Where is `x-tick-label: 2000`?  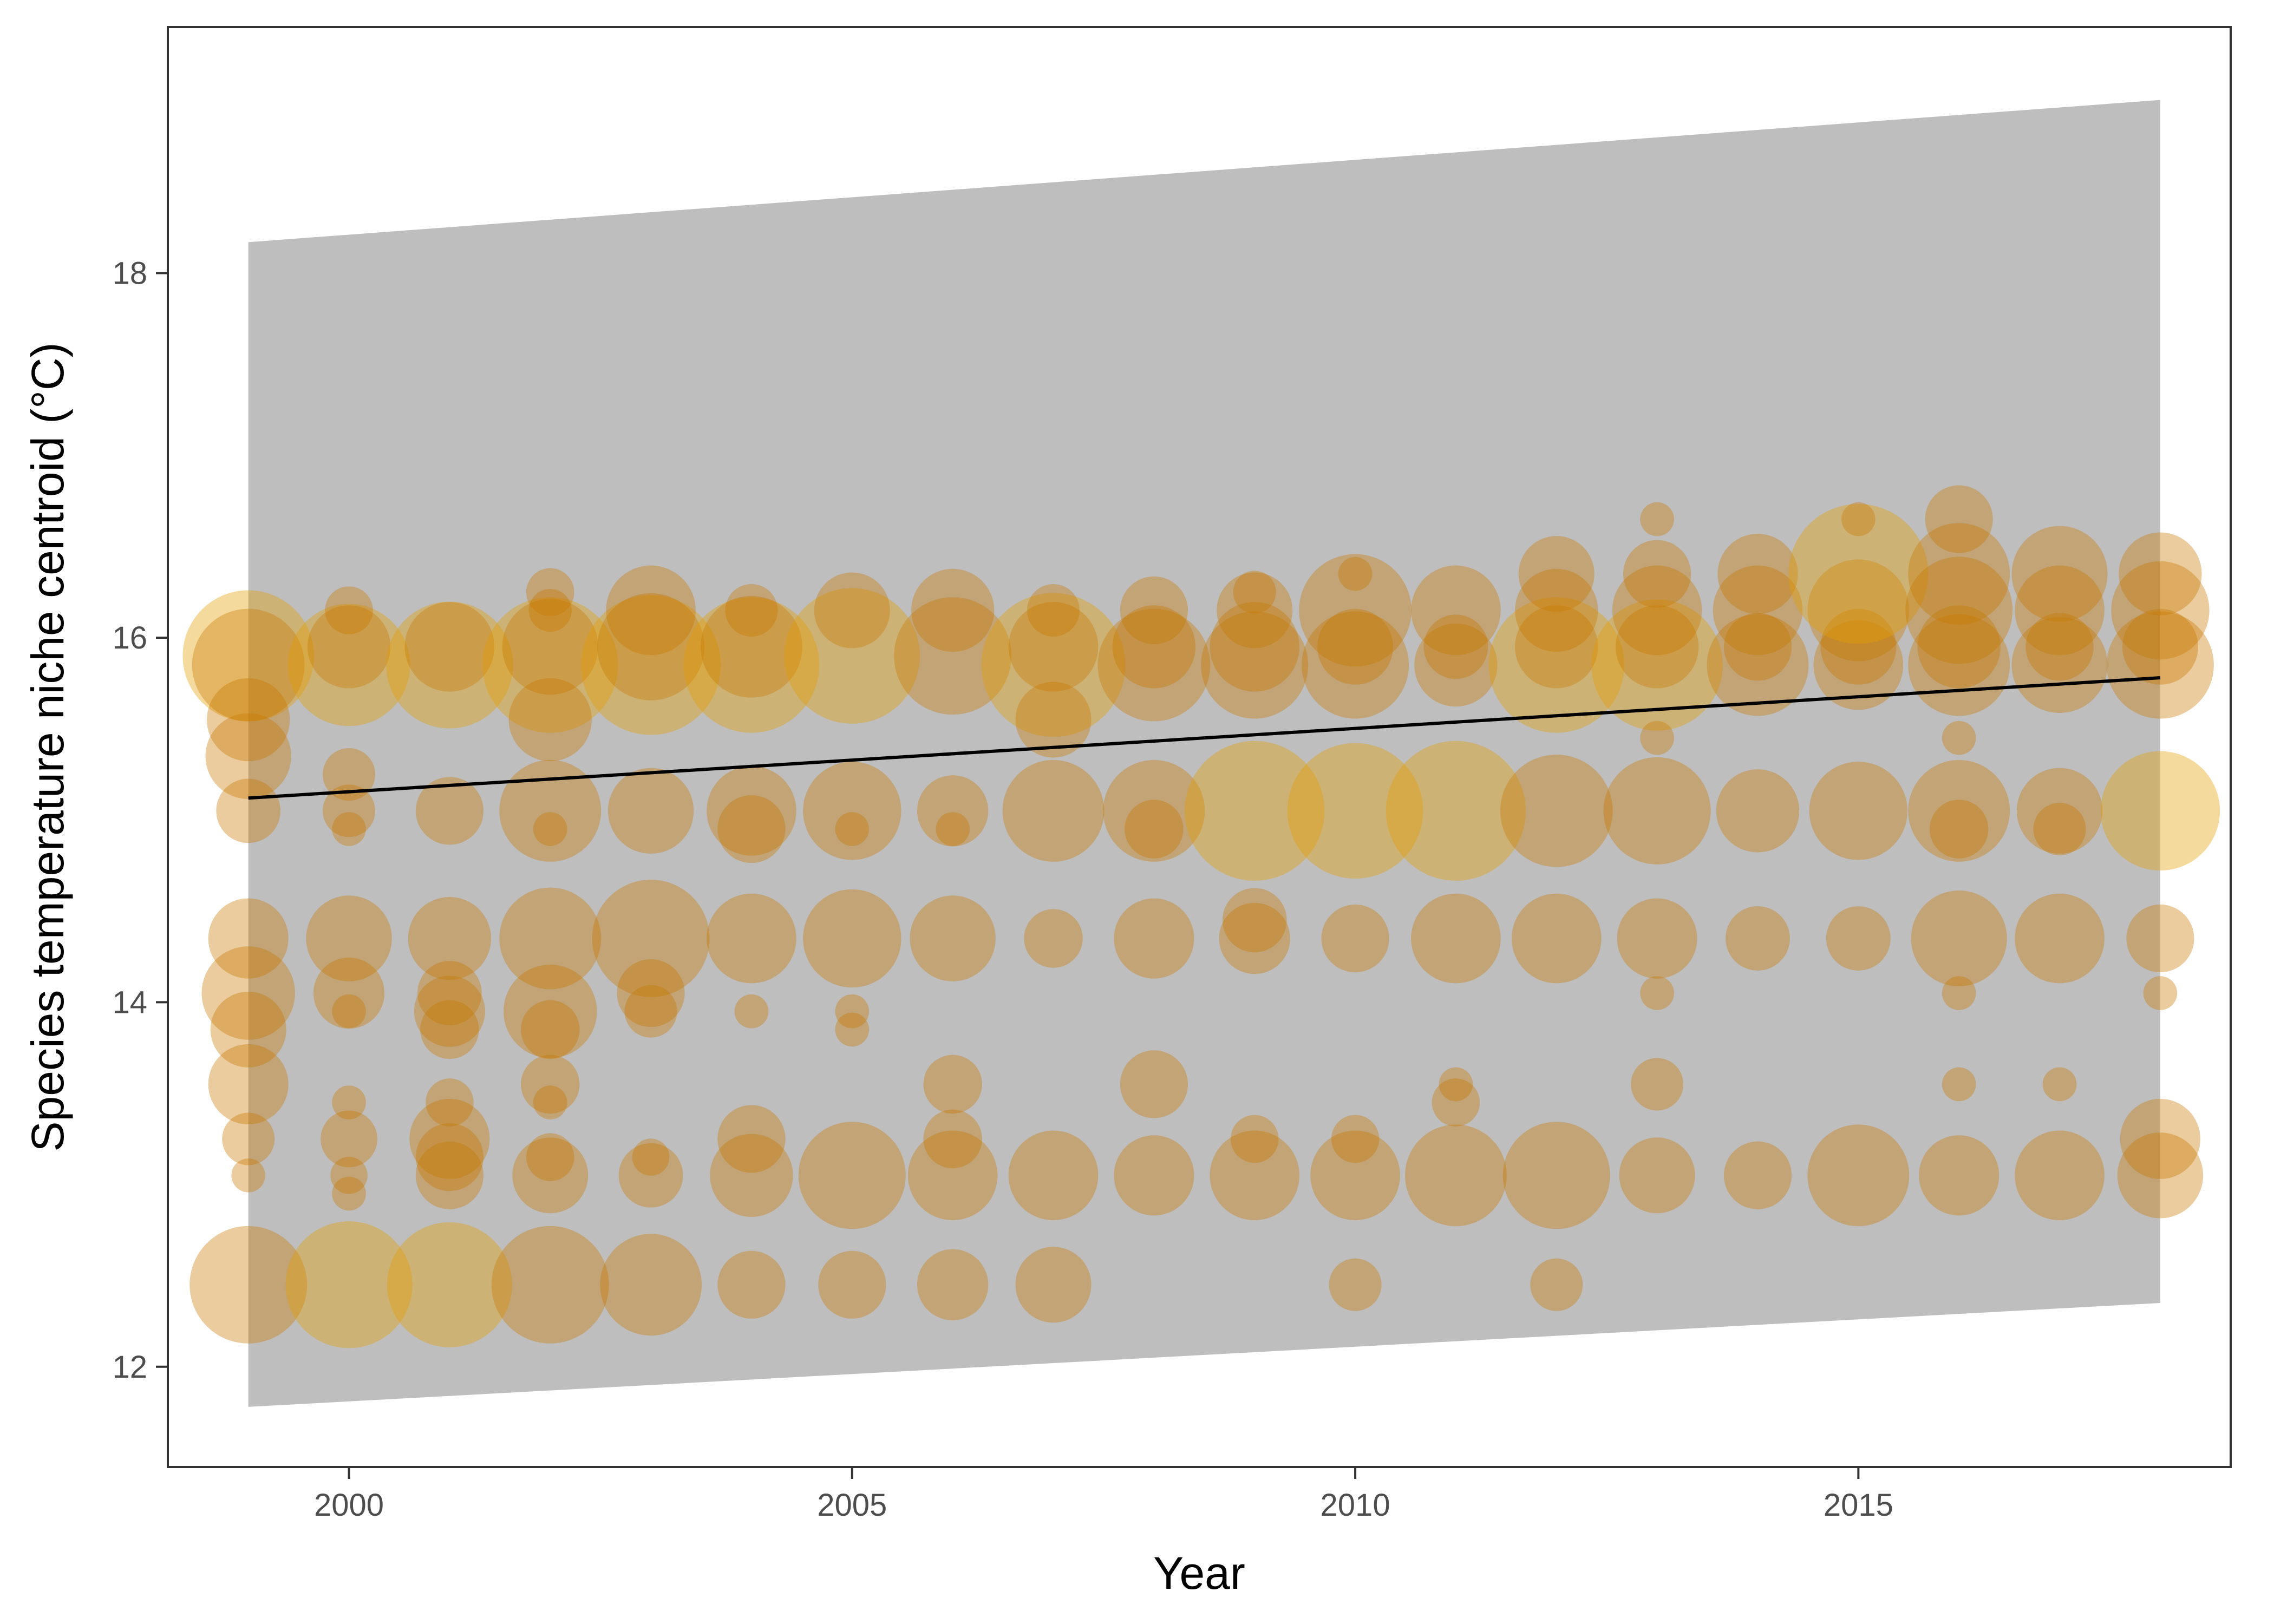 x-tick-label: 2000 is located at coordinates (349, 1506).